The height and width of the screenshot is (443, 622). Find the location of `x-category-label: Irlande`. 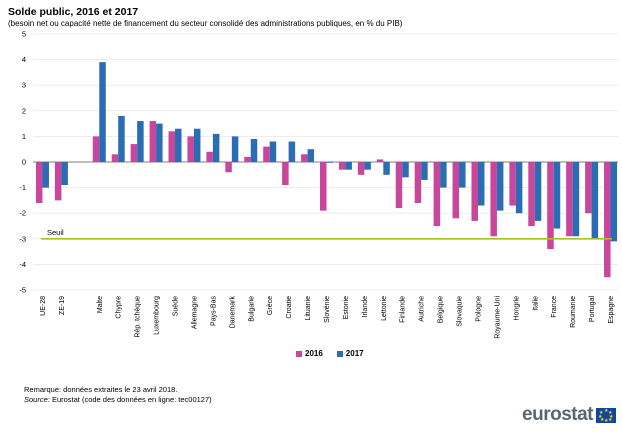

x-category-label: Irlande is located at coordinates (365, 307).